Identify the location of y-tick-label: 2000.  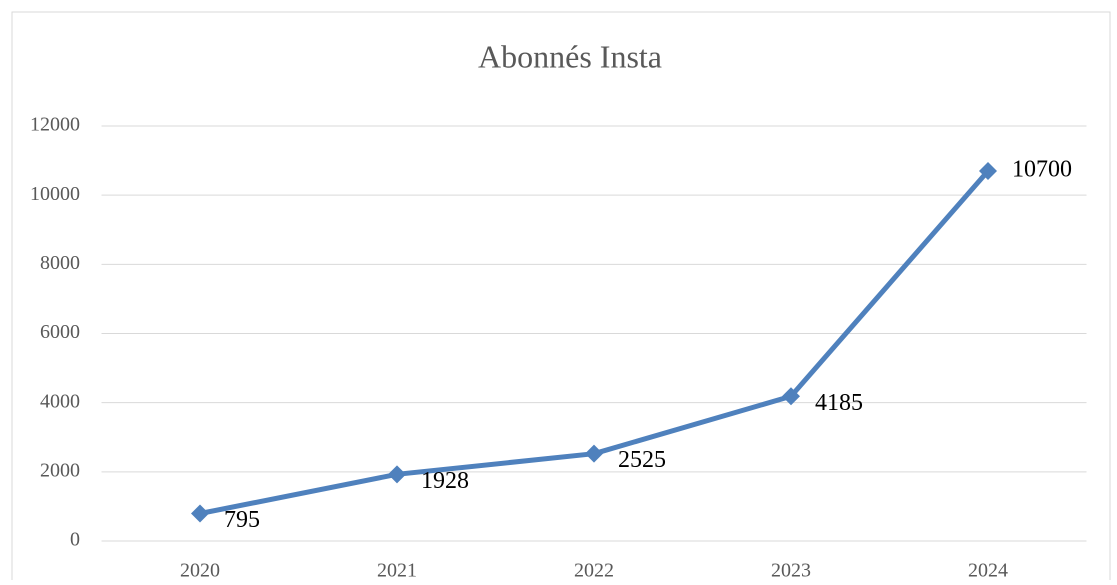
(60, 470).